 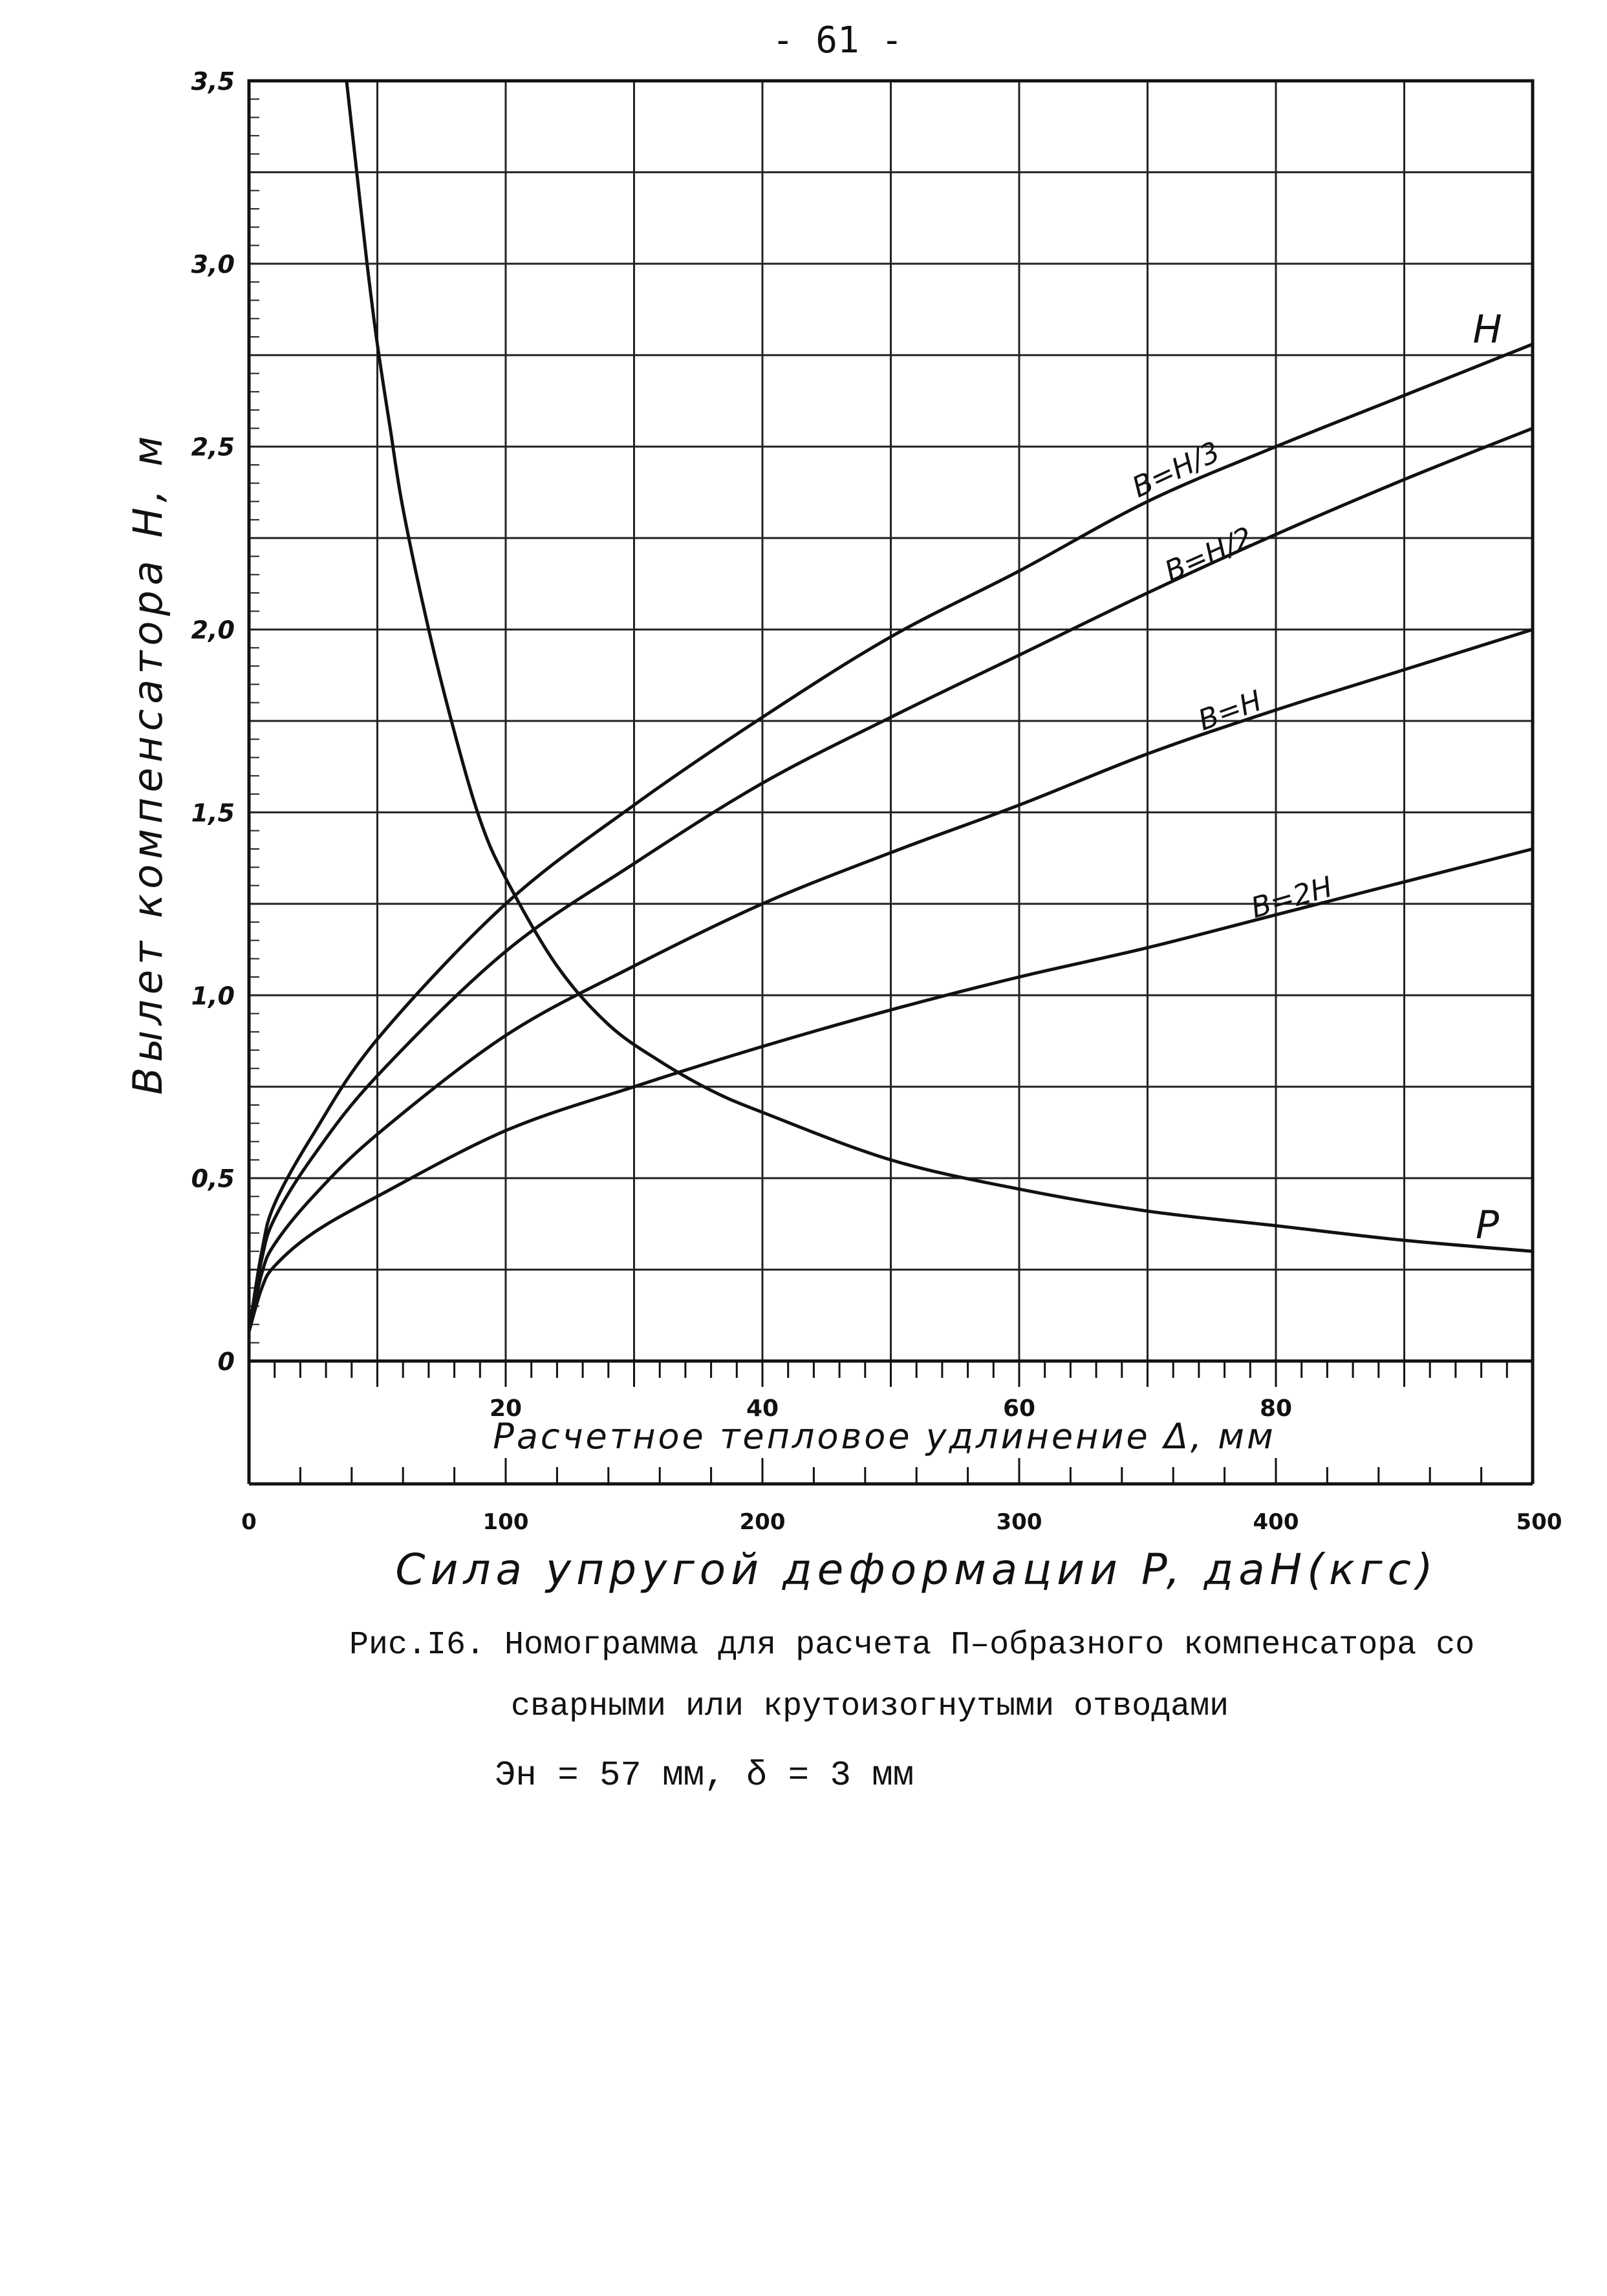 What do you see at coordinates (213, 813) in the screenshot?
I see `y-tick-label: 1,5` at bounding box center [213, 813].